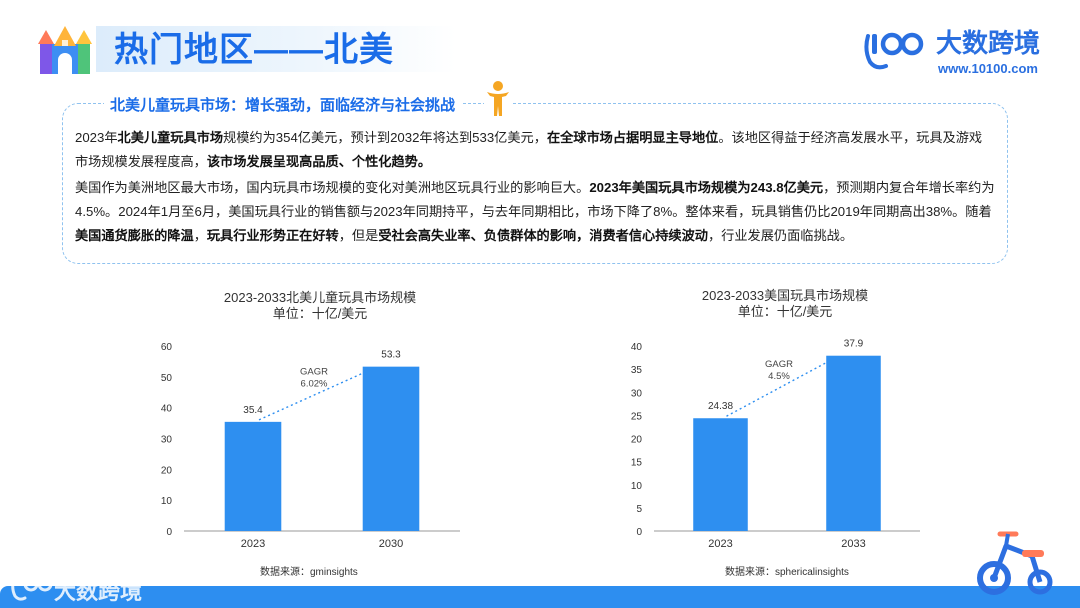 The width and height of the screenshot is (1080, 608). Describe the element at coordinates (781, 235) in the screenshot. I see `paragraph-segment: ，行业发展仍面临挑战。` at that location.